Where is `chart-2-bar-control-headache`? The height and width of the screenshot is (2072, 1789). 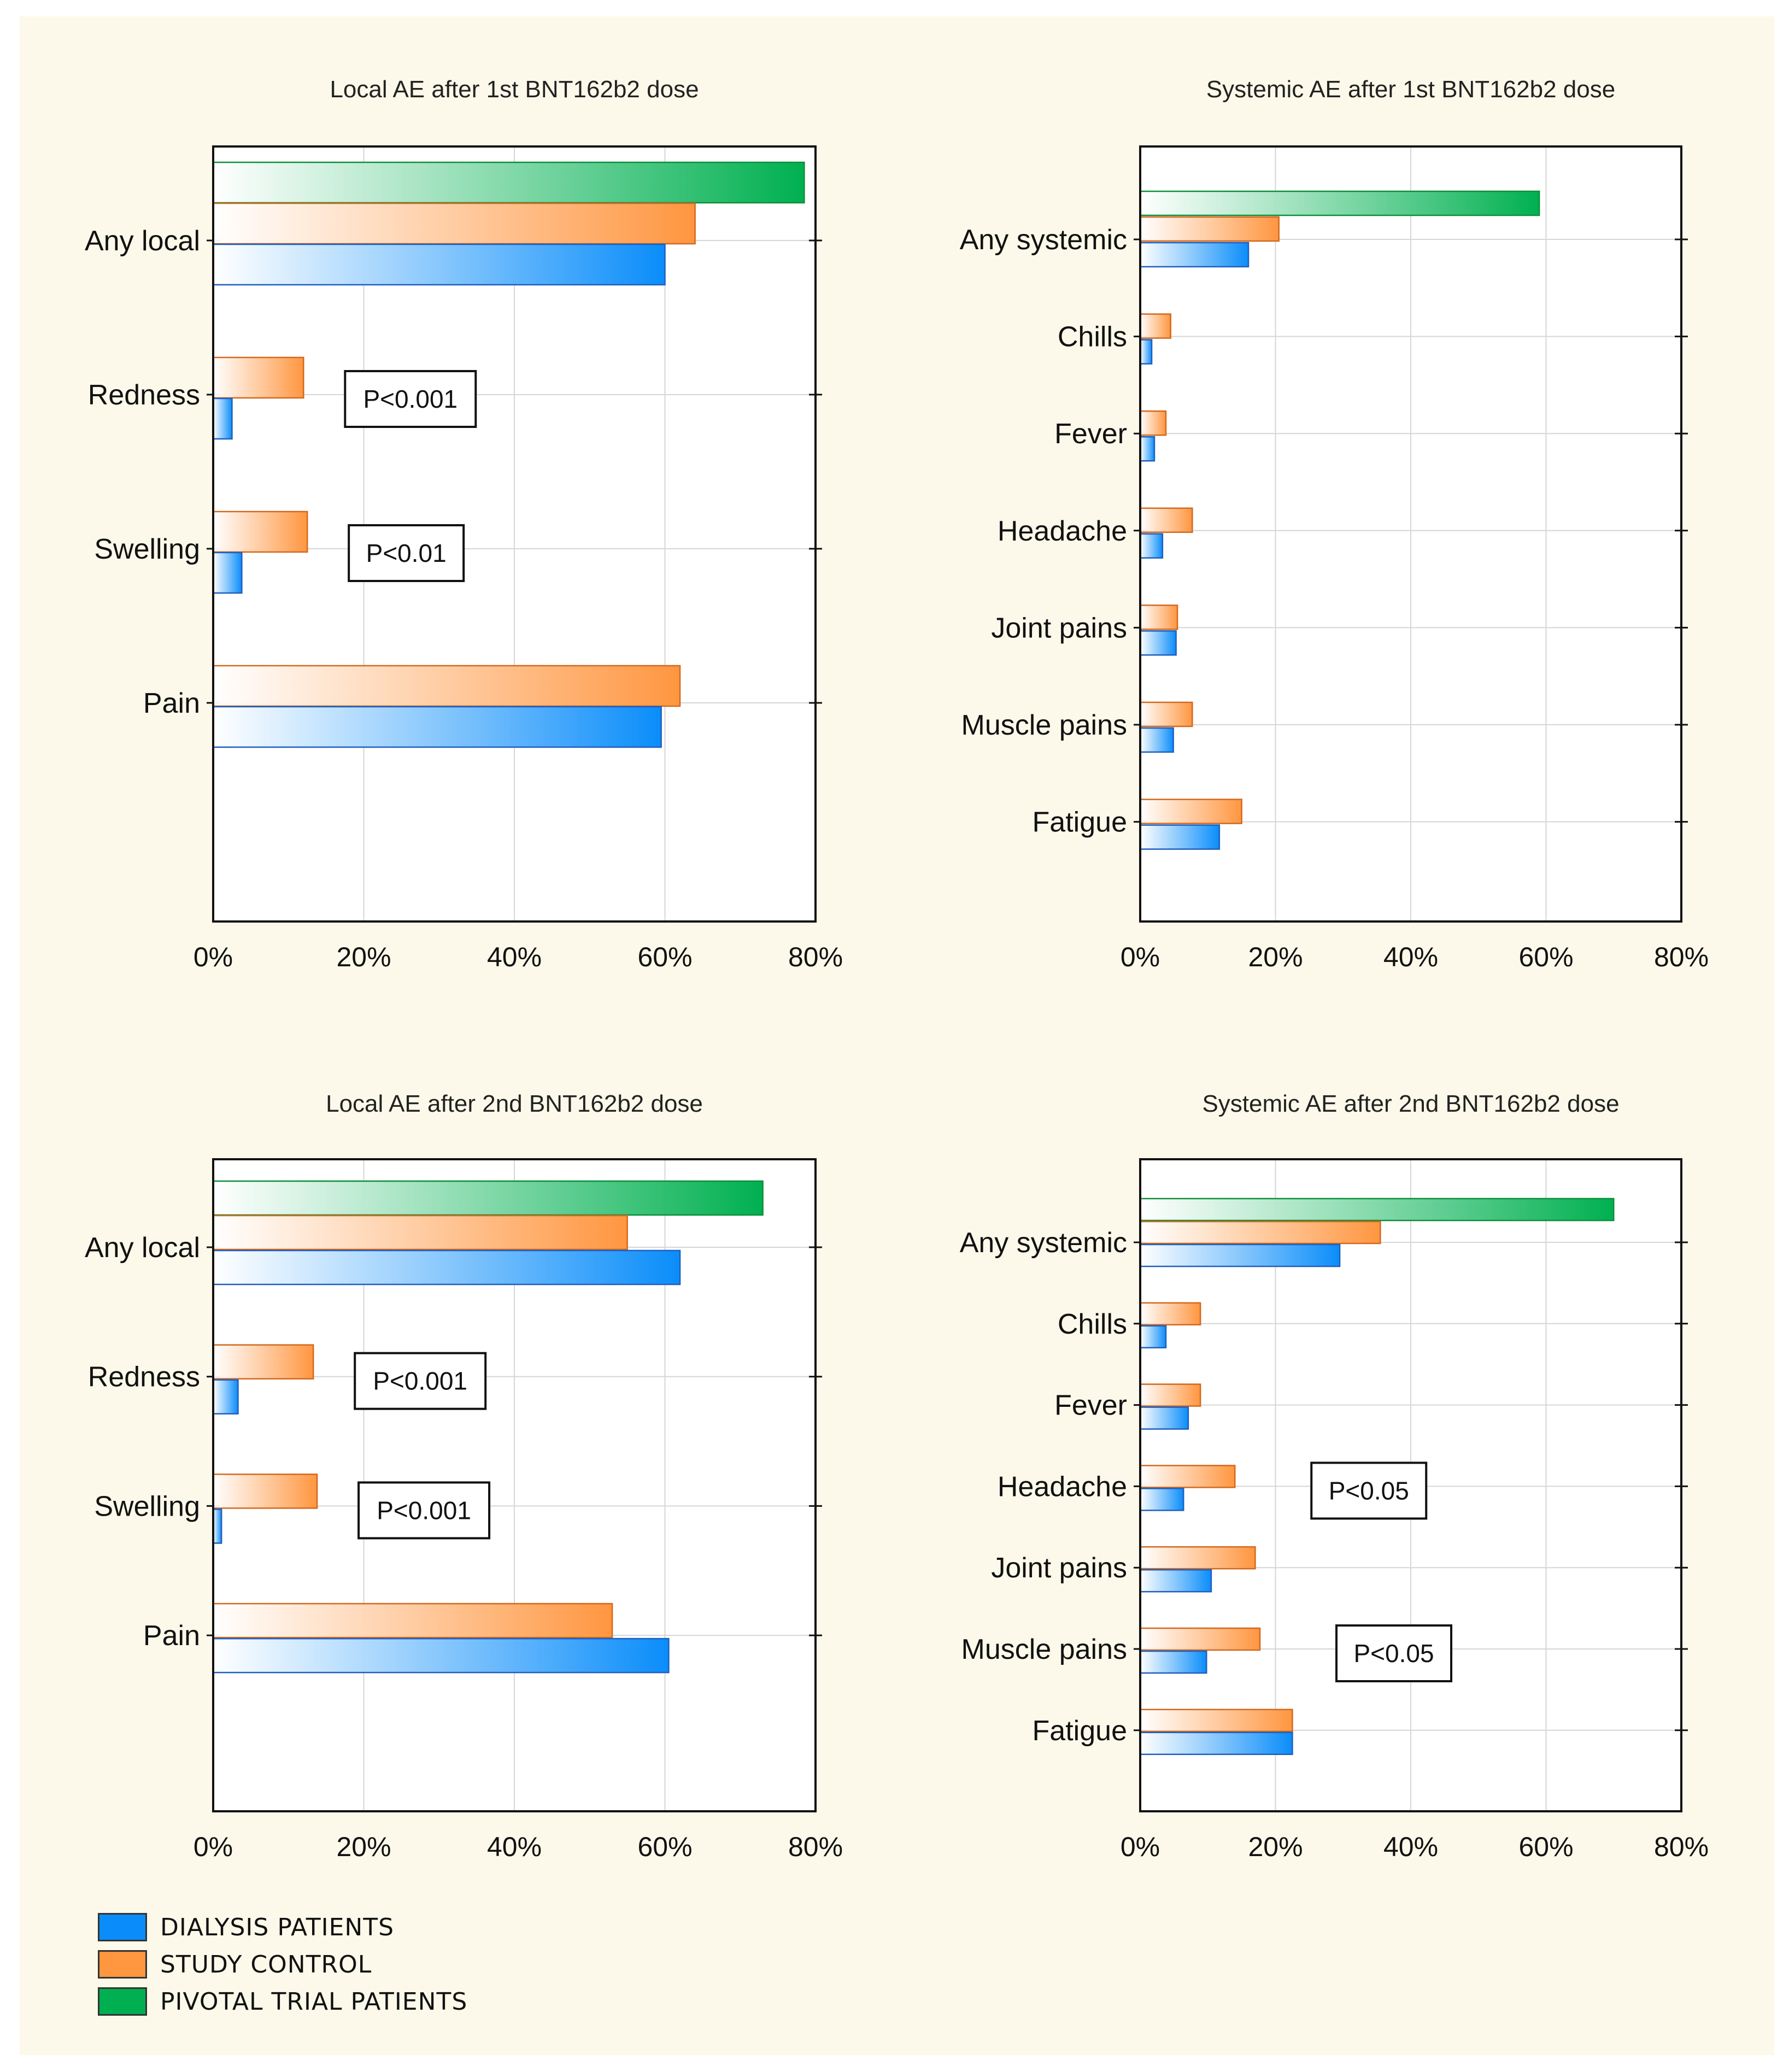
chart-2-bar-control-headache is located at coordinates (1166, 520).